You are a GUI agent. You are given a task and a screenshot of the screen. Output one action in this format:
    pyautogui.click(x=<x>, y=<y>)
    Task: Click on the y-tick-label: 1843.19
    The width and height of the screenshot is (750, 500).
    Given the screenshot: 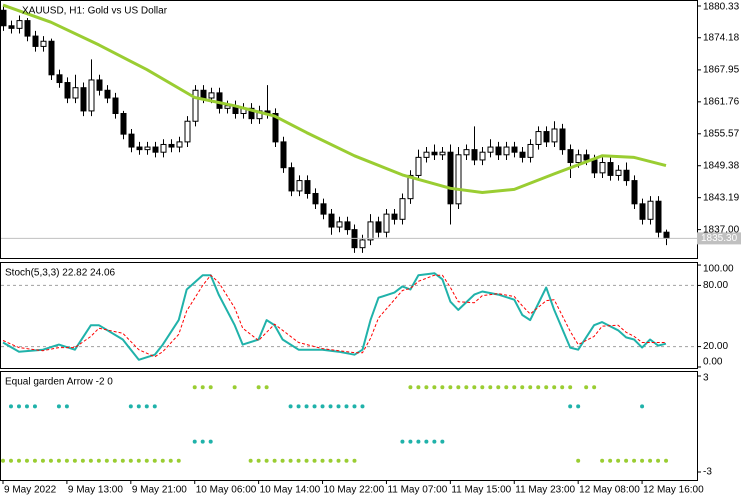 What is the action you would take?
    pyautogui.click(x=721, y=197)
    